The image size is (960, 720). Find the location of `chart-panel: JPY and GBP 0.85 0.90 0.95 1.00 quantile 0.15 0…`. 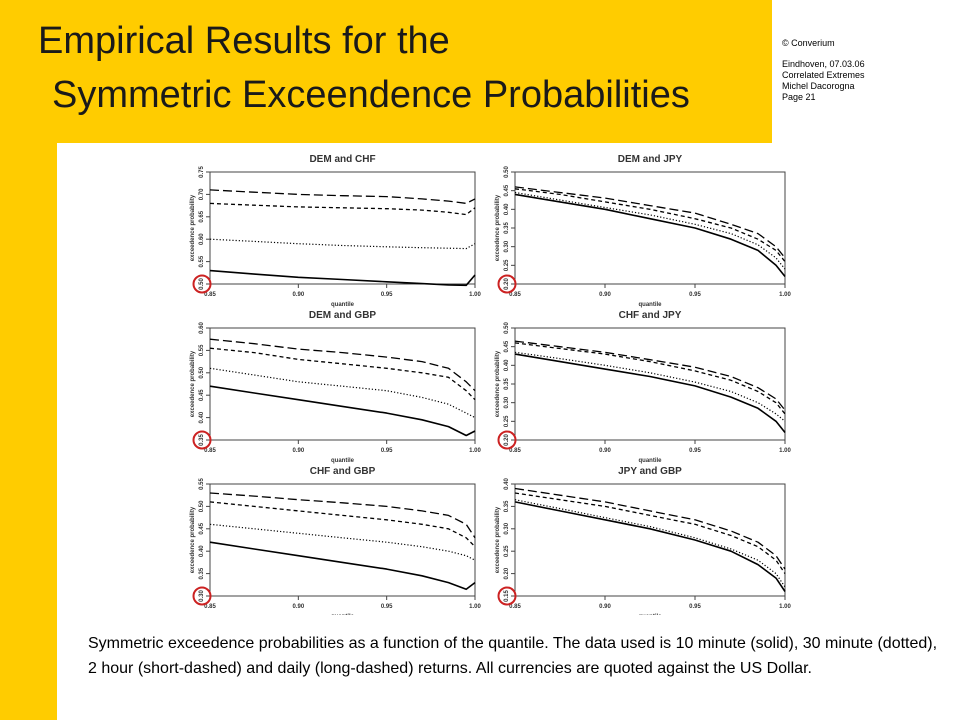

chart-panel: JPY and GBP 0.85 0.90 0.95 1.00 quantile 0.15 0… is located at coordinates (643, 540).